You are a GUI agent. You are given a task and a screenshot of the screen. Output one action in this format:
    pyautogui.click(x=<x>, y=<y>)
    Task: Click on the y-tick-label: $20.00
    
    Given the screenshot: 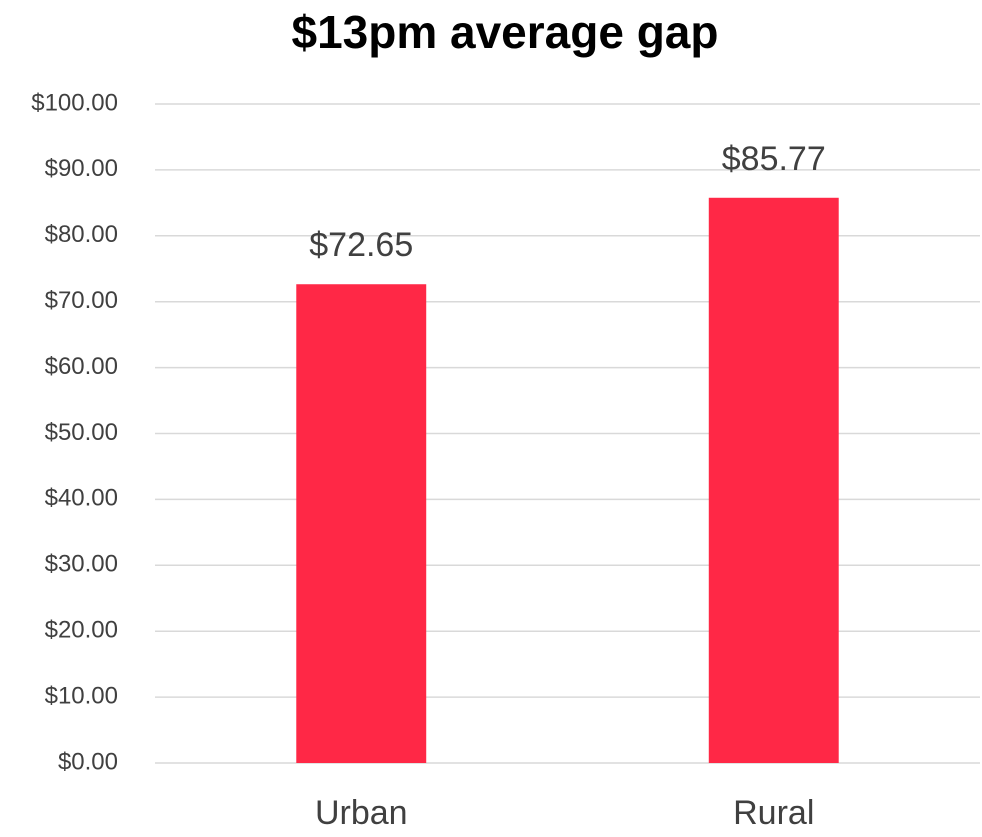 What is the action you would take?
    pyautogui.click(x=81, y=630)
    